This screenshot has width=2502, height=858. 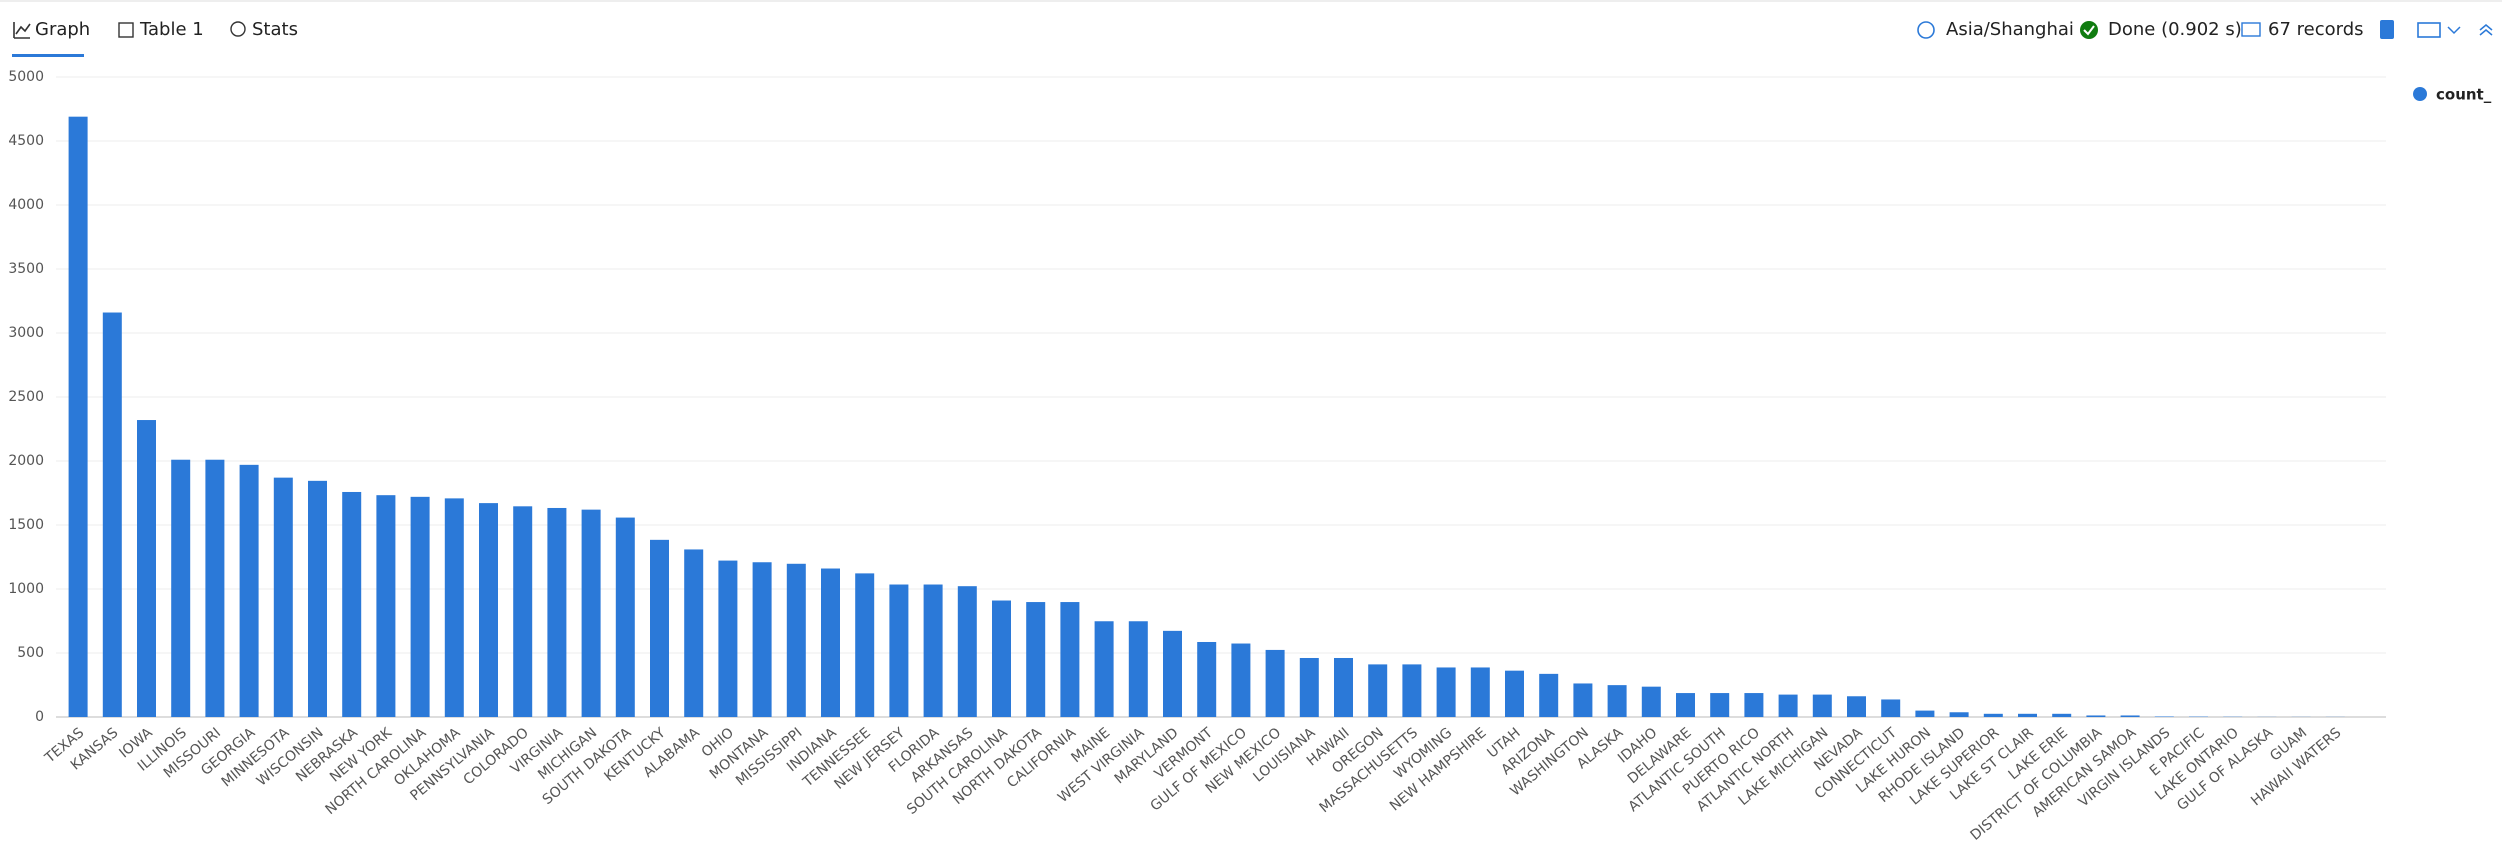 What do you see at coordinates (39, 717) in the screenshot?
I see `y-tick-label: 0` at bounding box center [39, 717].